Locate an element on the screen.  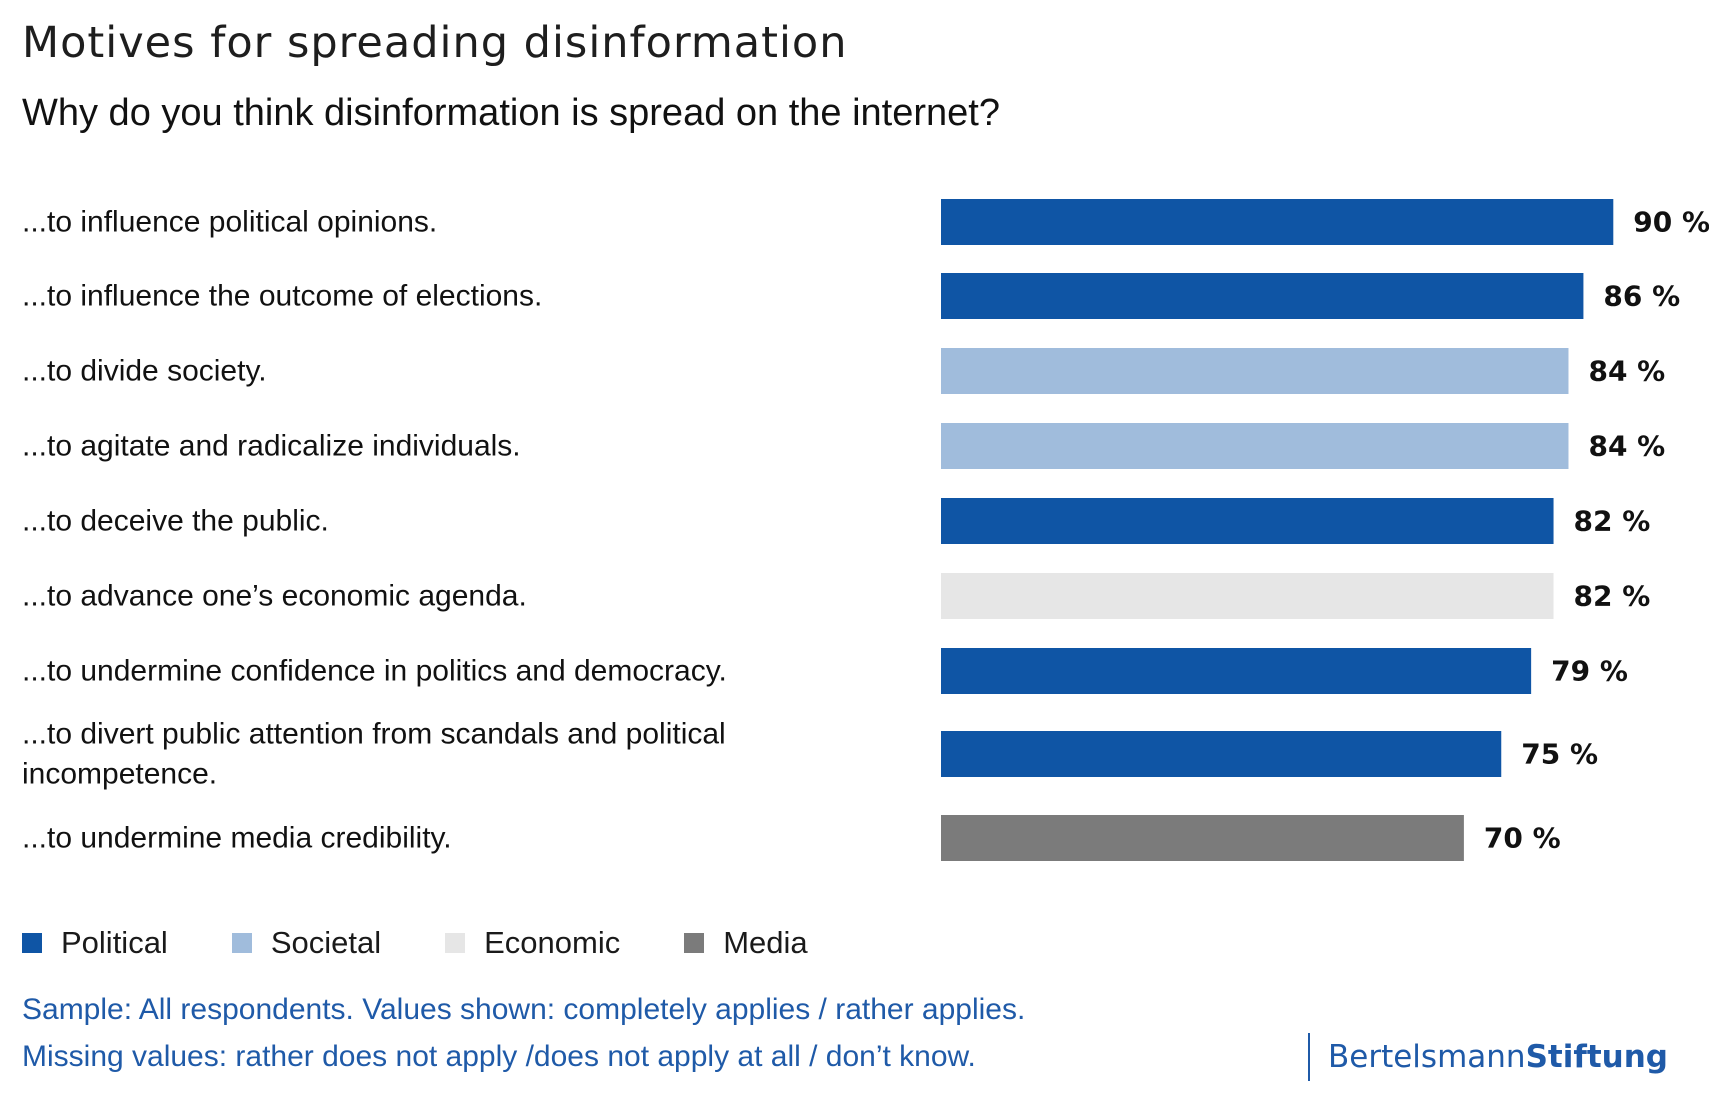
legend: Political Societal Economic Media is located at coordinates (447, 943).